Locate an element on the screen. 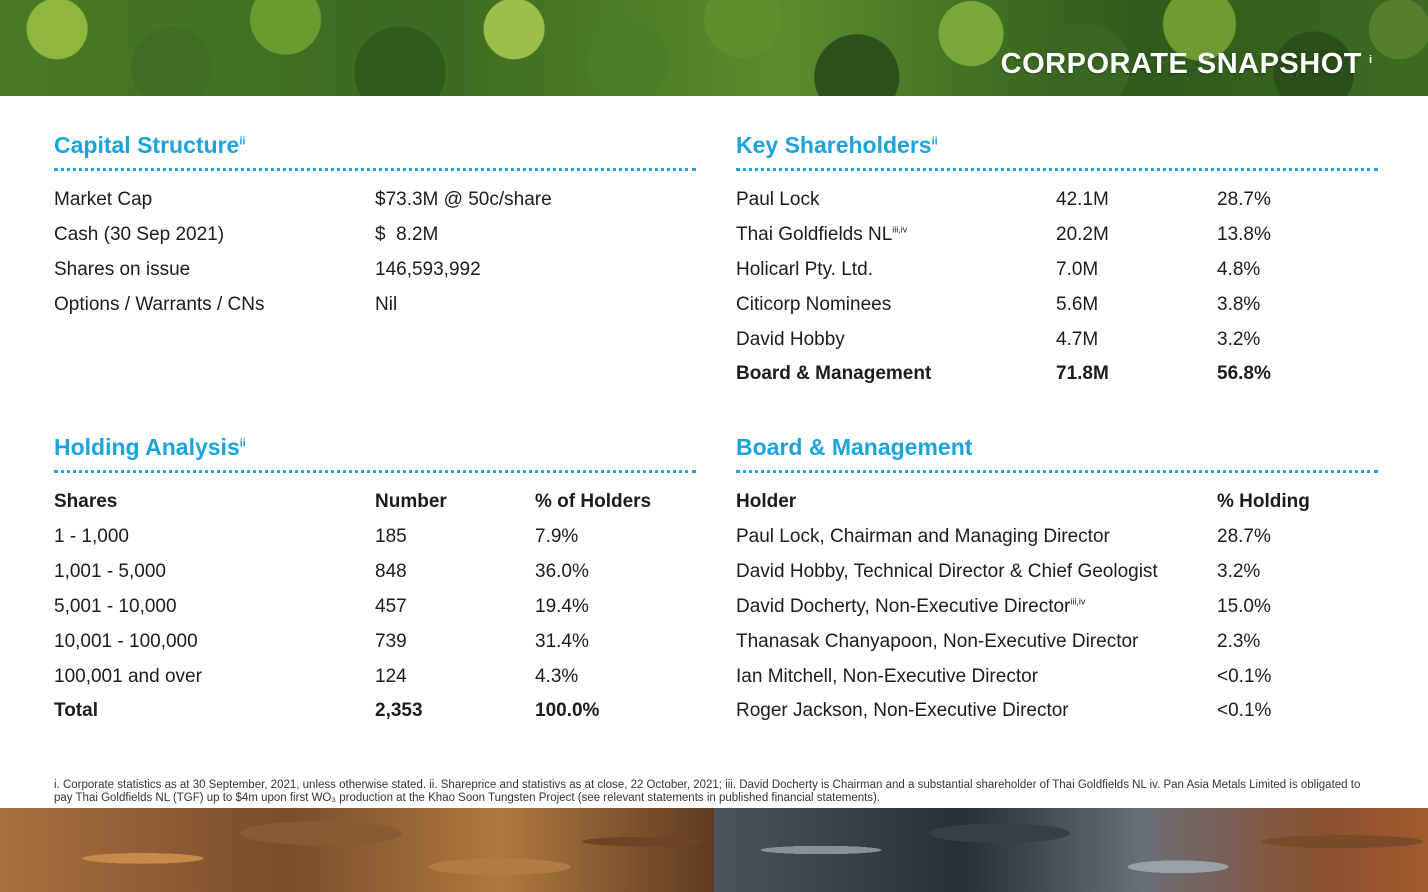  table-row: 1 - 1,000 185 7.9% is located at coordinates (375, 537).